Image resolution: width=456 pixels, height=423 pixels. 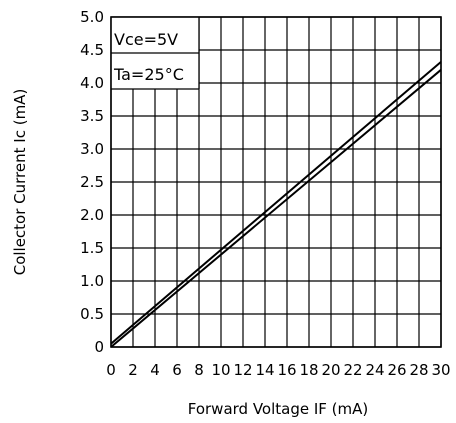 What do you see at coordinates (440, 370) in the screenshot?
I see `x-tick-label: 30` at bounding box center [440, 370].